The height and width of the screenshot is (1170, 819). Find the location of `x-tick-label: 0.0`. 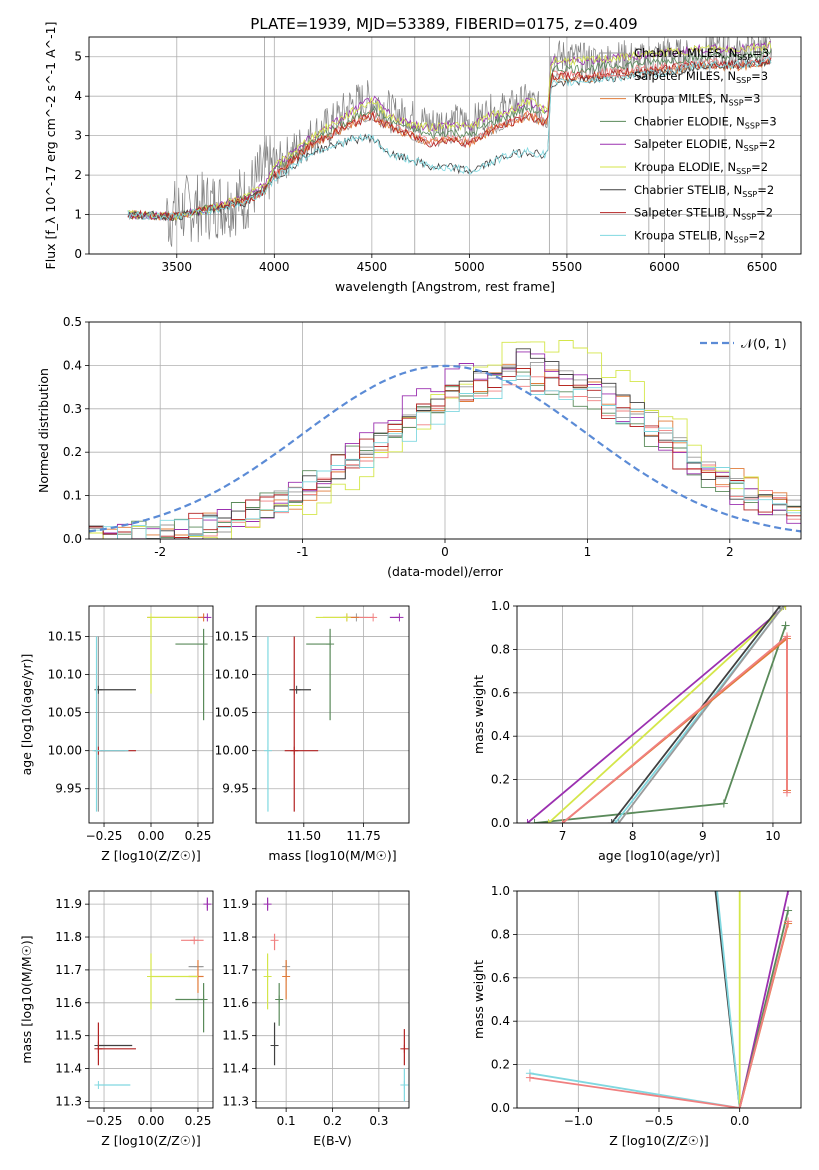

x-tick-label: 0.0 is located at coordinates (739, 1121).